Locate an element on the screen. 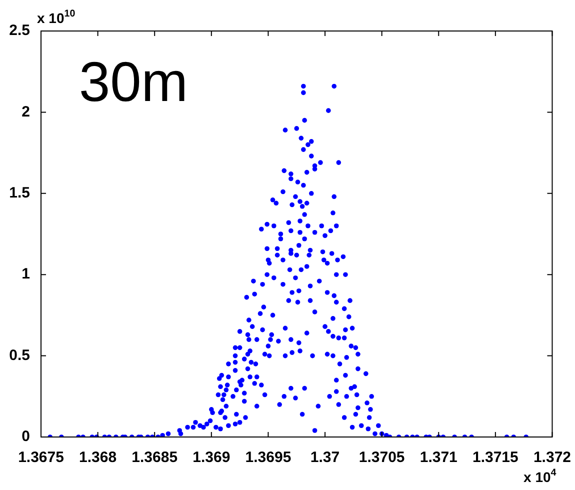 This screenshot has height=490, width=575. y-tick-label: 1.5 is located at coordinates (19, 193).